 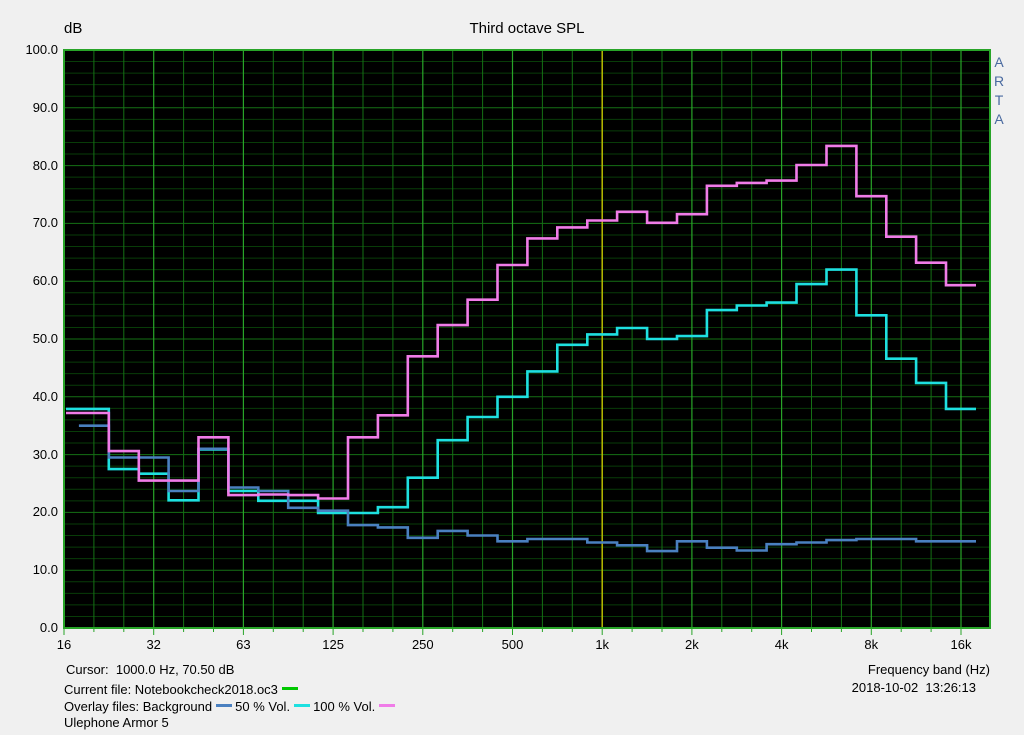 I want to click on x-tick-label: 2k, so click(x=692, y=644).